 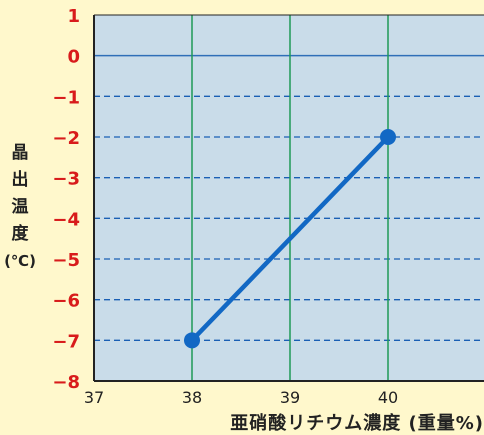 What do you see at coordinates (73, 16) in the screenshot?
I see `y-tick-label: 1` at bounding box center [73, 16].